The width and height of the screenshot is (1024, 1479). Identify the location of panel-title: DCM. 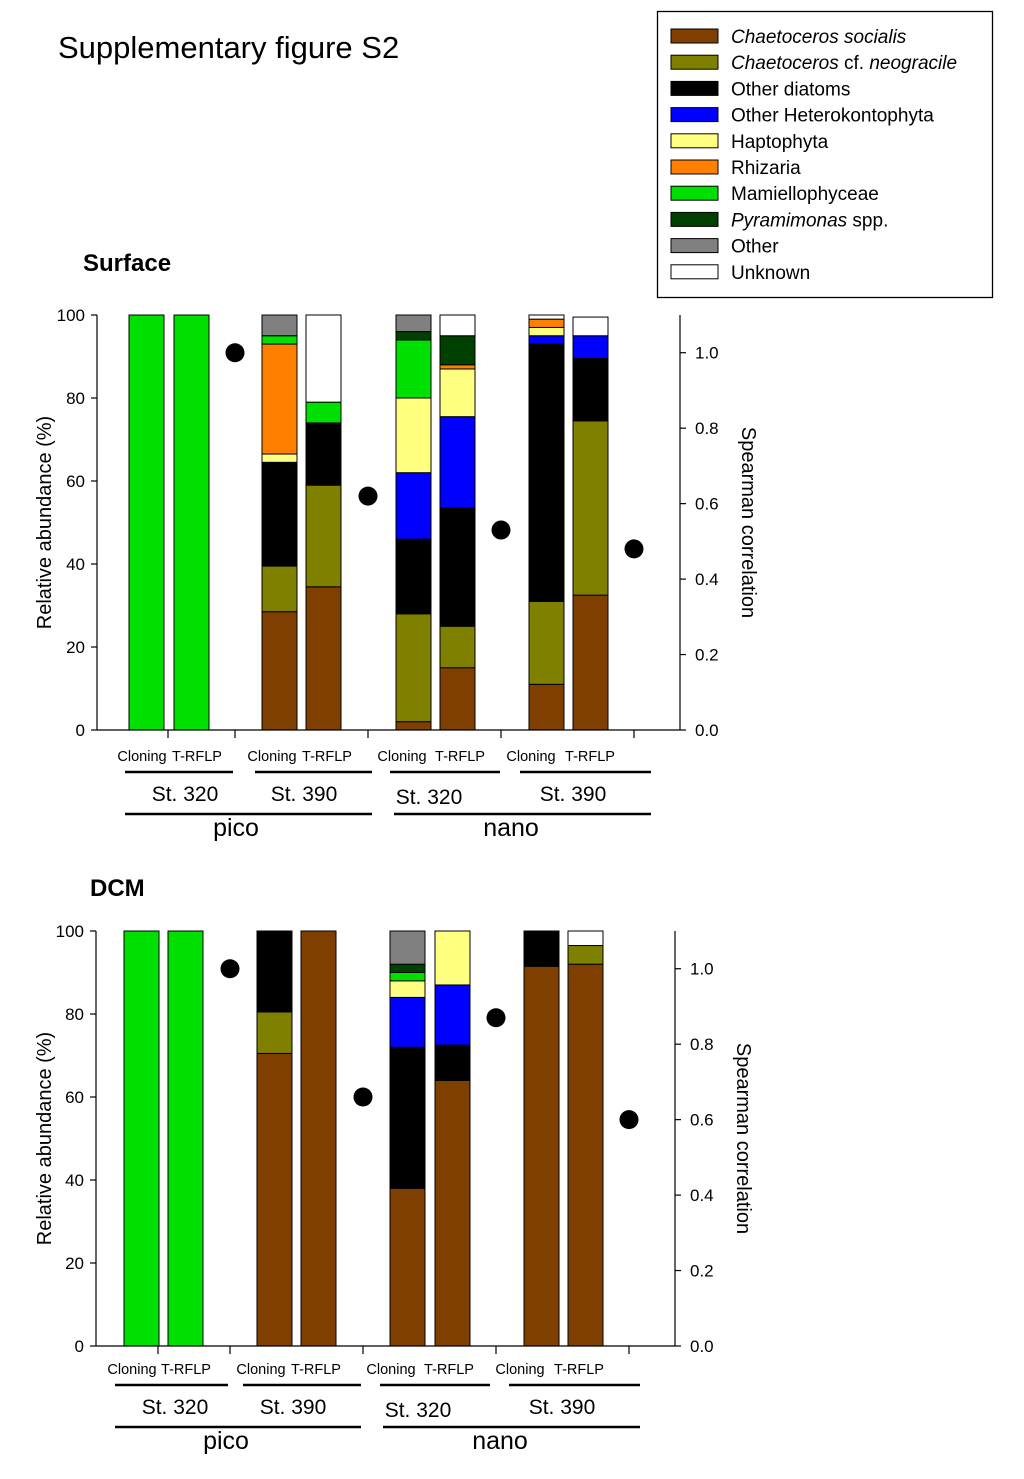
(117, 888).